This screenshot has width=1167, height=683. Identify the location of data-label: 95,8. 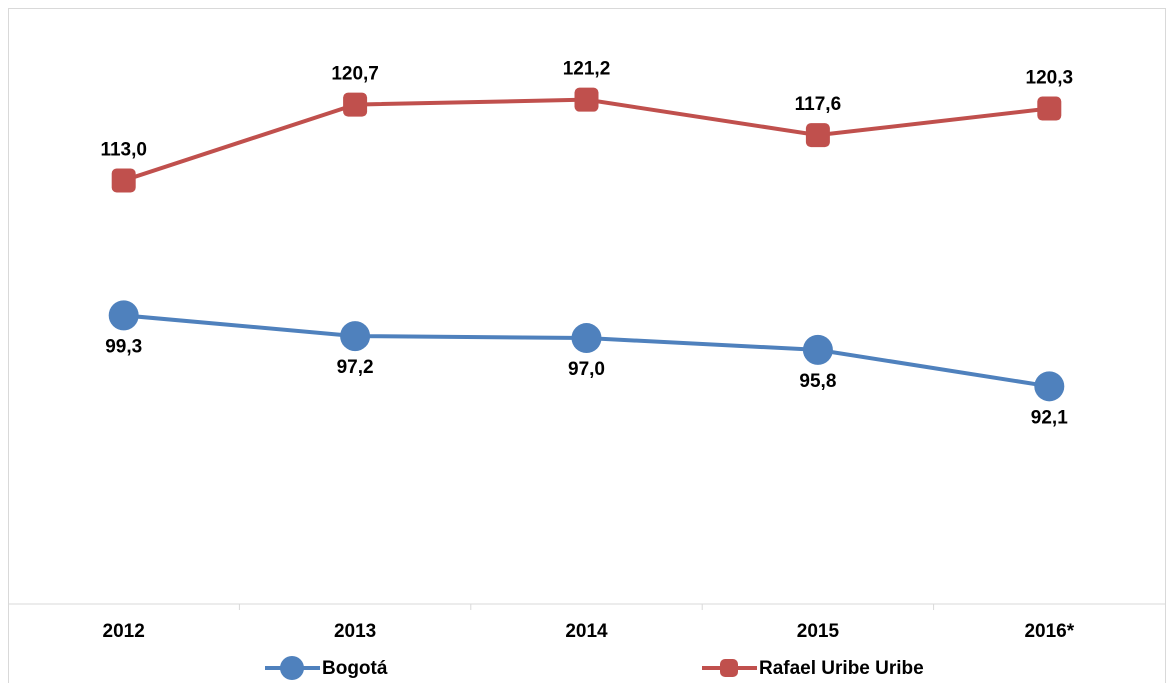
(817, 381).